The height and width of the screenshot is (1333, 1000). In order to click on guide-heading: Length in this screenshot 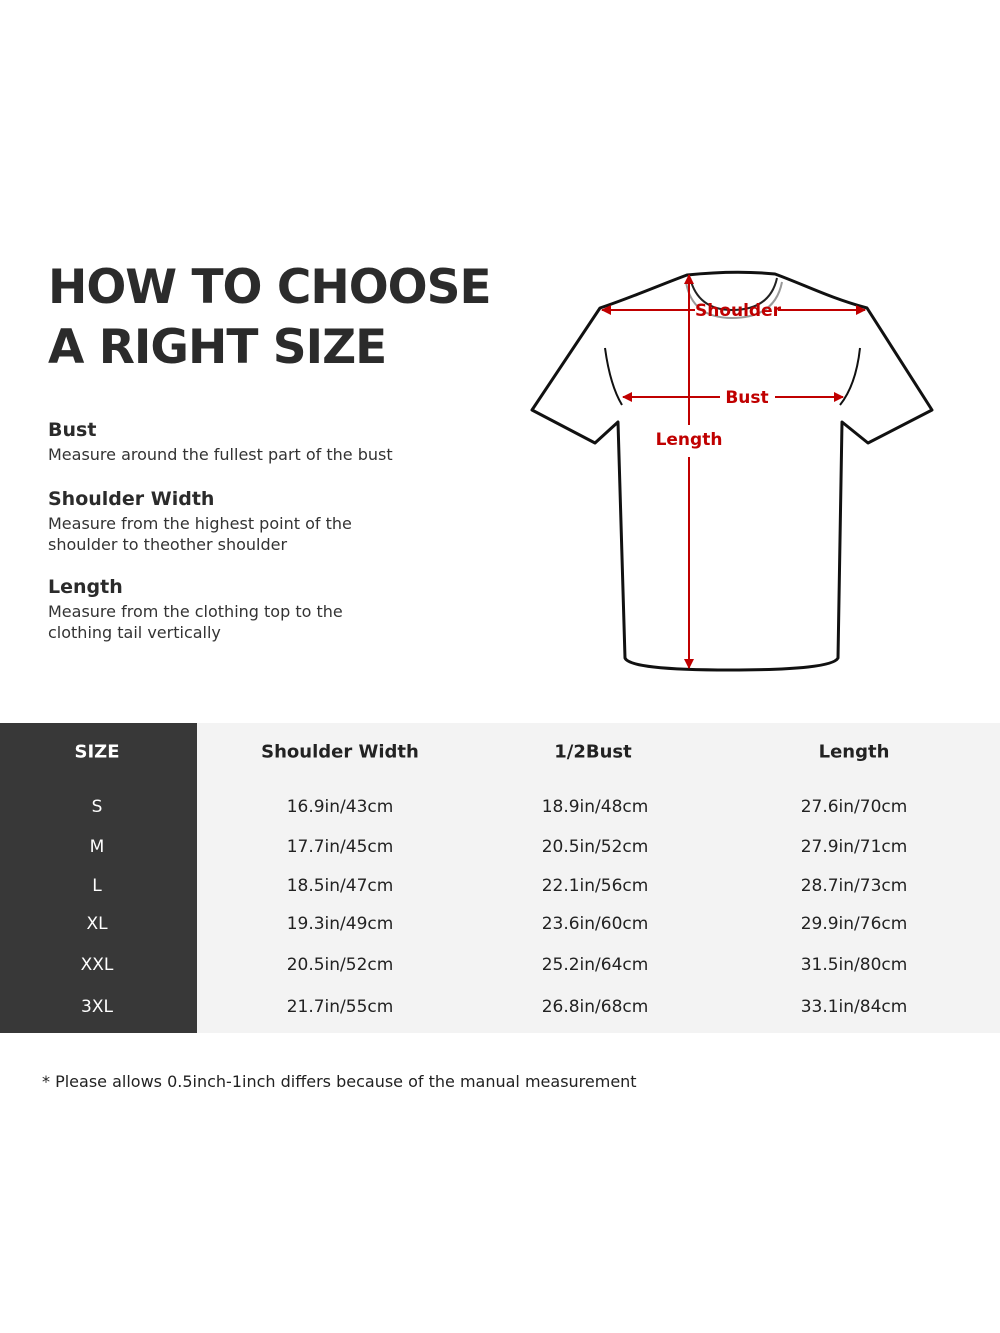, I will do `click(85, 587)`.